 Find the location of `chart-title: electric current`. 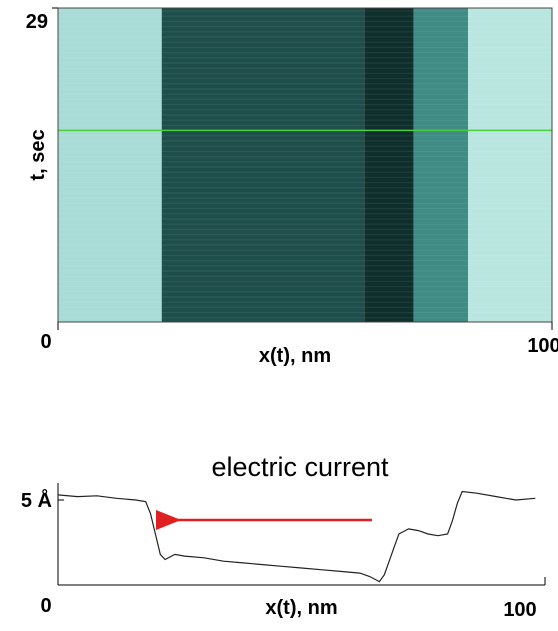

chart-title: electric current is located at coordinates (300, 467).